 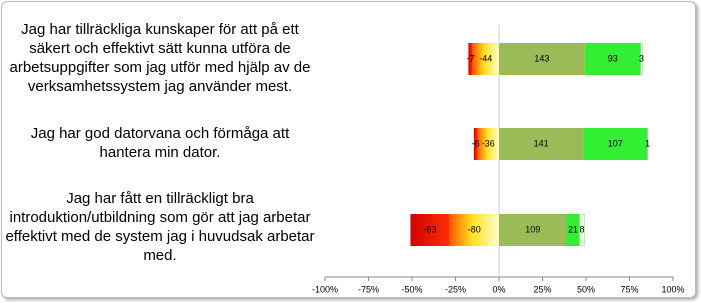 I want to click on bar-label: 3, so click(x=641, y=58).